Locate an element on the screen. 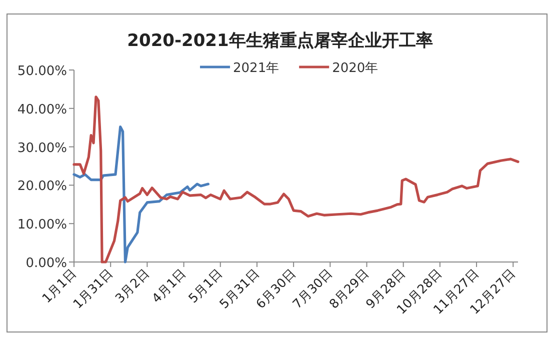  legend-label: 2021年 is located at coordinates (256, 68).